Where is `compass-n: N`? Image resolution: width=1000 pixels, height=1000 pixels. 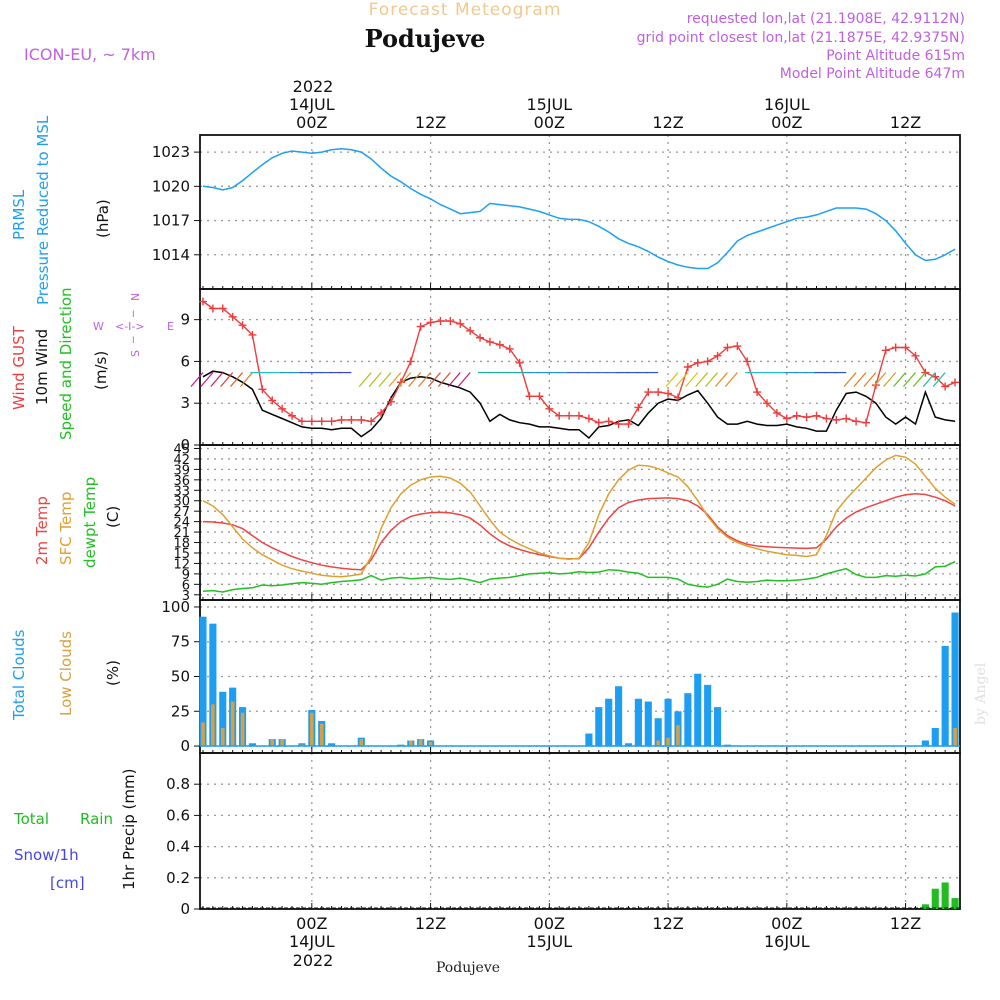
compass-n: N is located at coordinates (135, 297).